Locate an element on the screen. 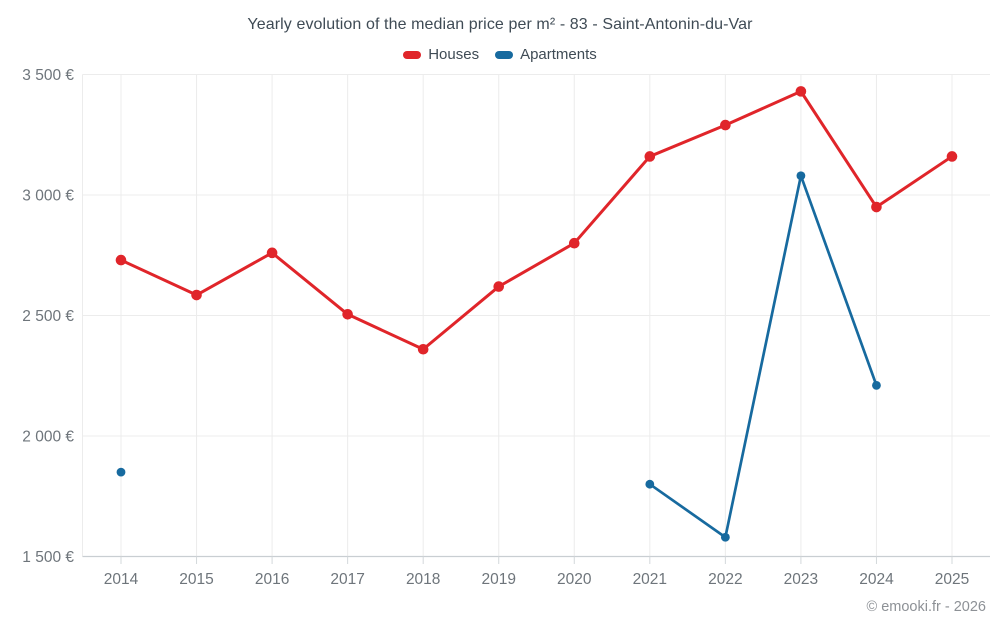 The image size is (1000, 625). copyright-text: © emooki.fr - 2026 is located at coordinates (926, 607).